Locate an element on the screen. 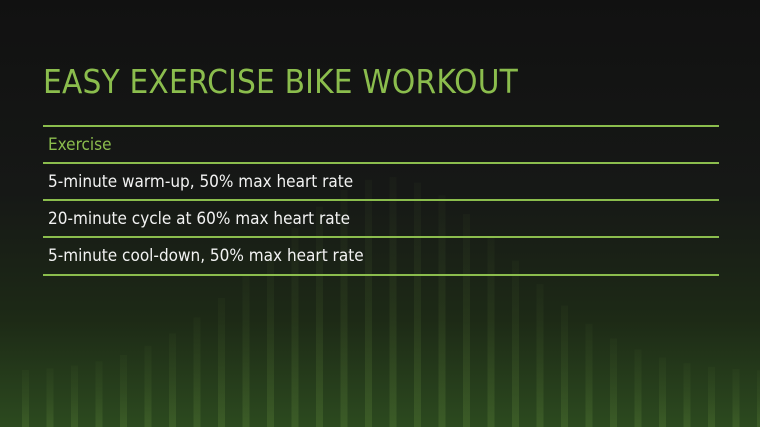 The height and width of the screenshot is (427, 760). table-row: 5-minute cool-down, 50% max heart rate is located at coordinates (381, 256).